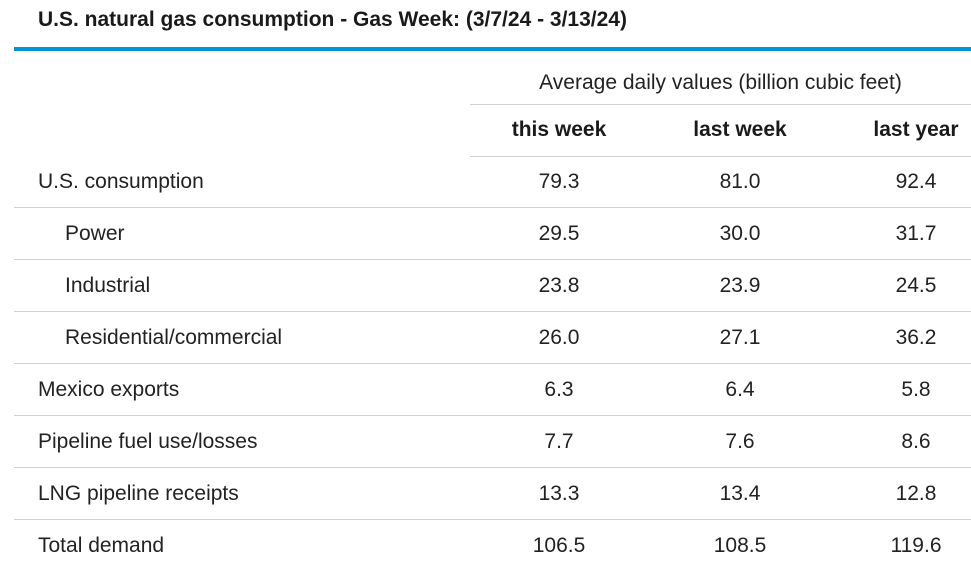  Describe the element at coordinates (740, 233) in the screenshot. I see `cell-last-week: 30.0` at that location.